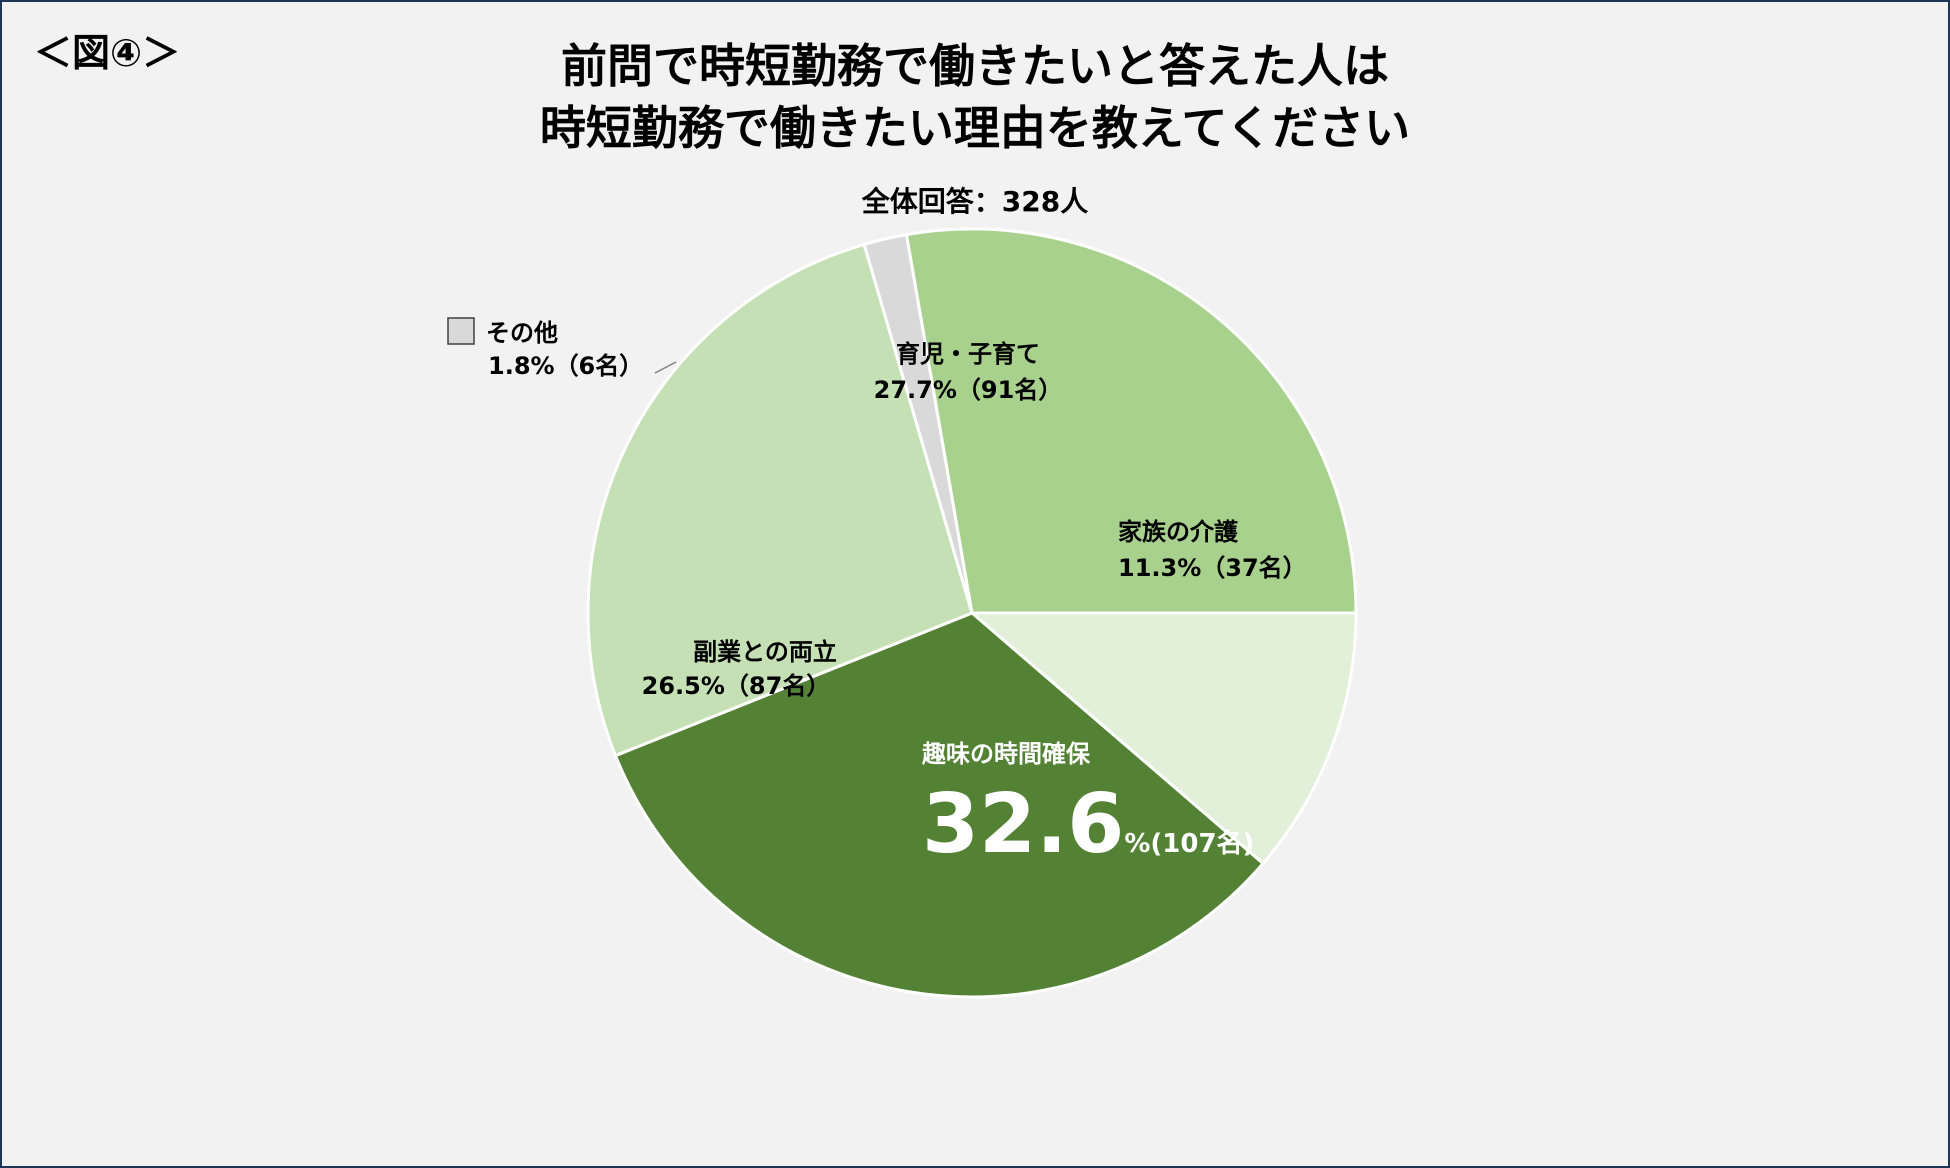 The width and height of the screenshot is (1950, 1168). What do you see at coordinates (975, 128) in the screenshot?
I see `chart-title-line2: 時短勤務で働きたい理由を教えてください` at bounding box center [975, 128].